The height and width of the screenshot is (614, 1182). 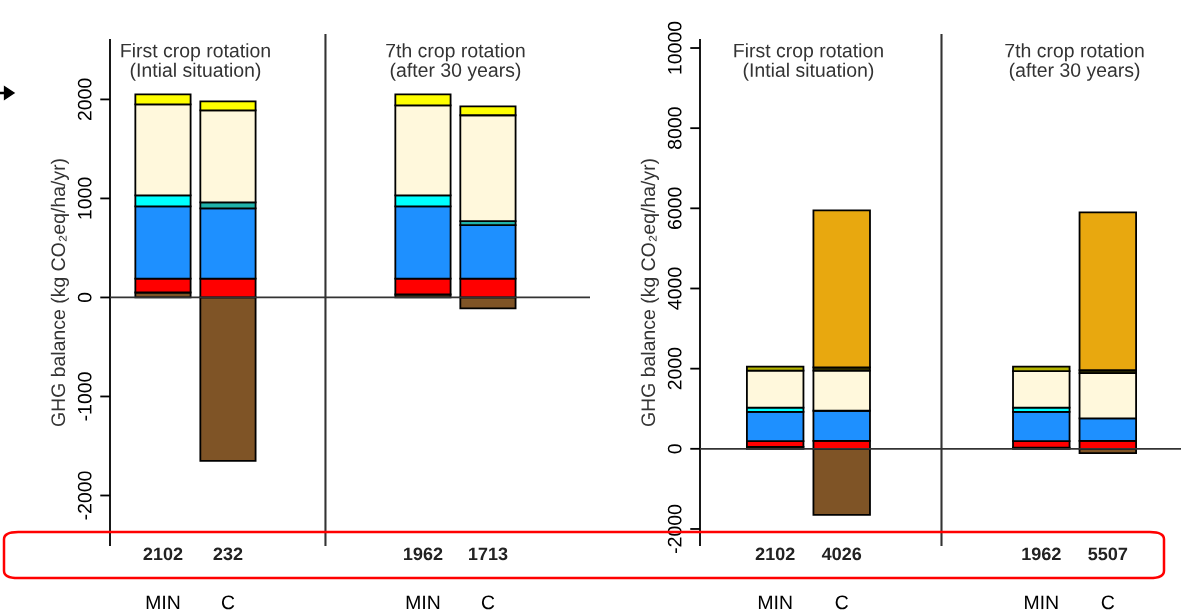 I want to click on text: 4026, so click(x=841, y=554).